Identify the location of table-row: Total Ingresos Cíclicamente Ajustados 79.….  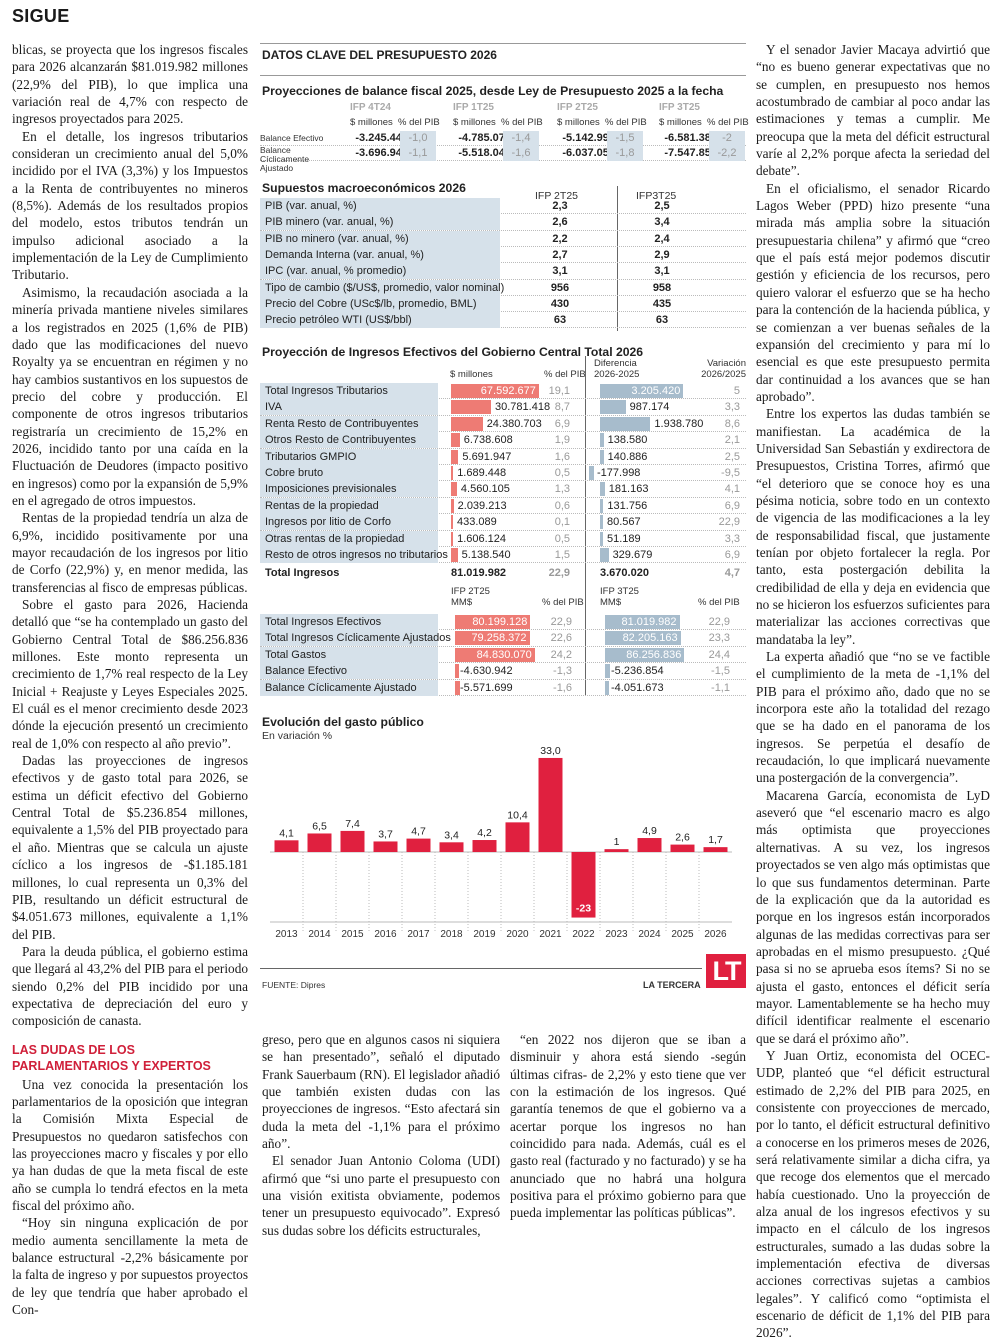
(503, 638).